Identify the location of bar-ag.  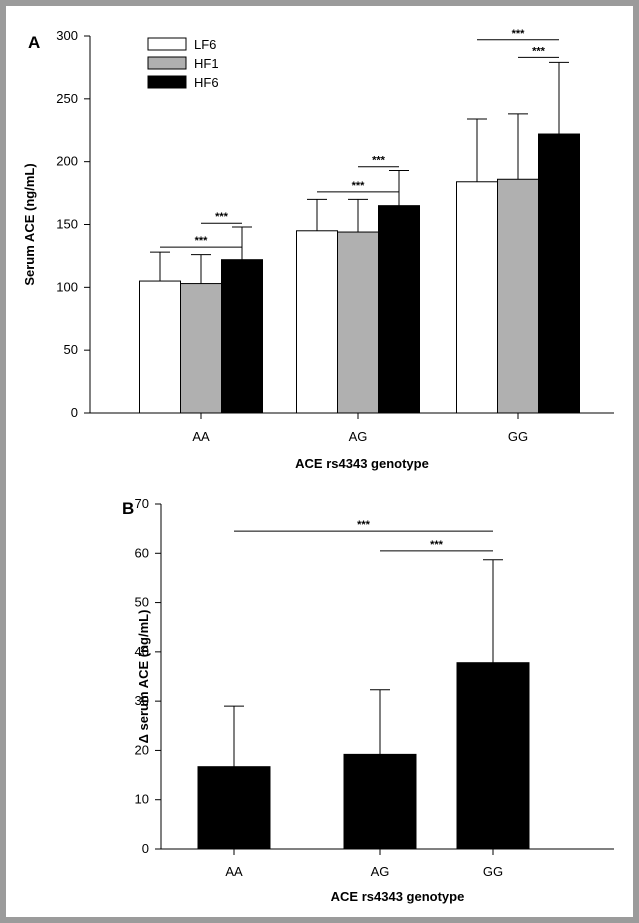
(380, 801).